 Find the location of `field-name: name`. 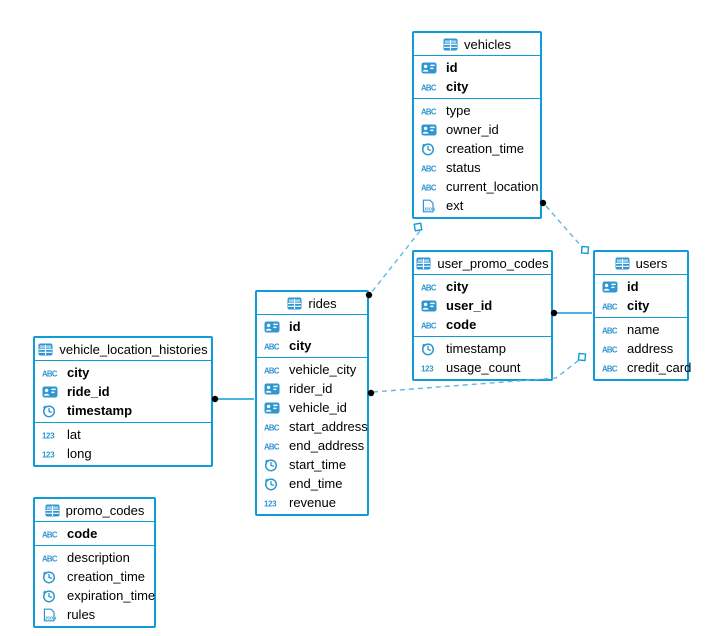

field-name: name is located at coordinates (643, 329).